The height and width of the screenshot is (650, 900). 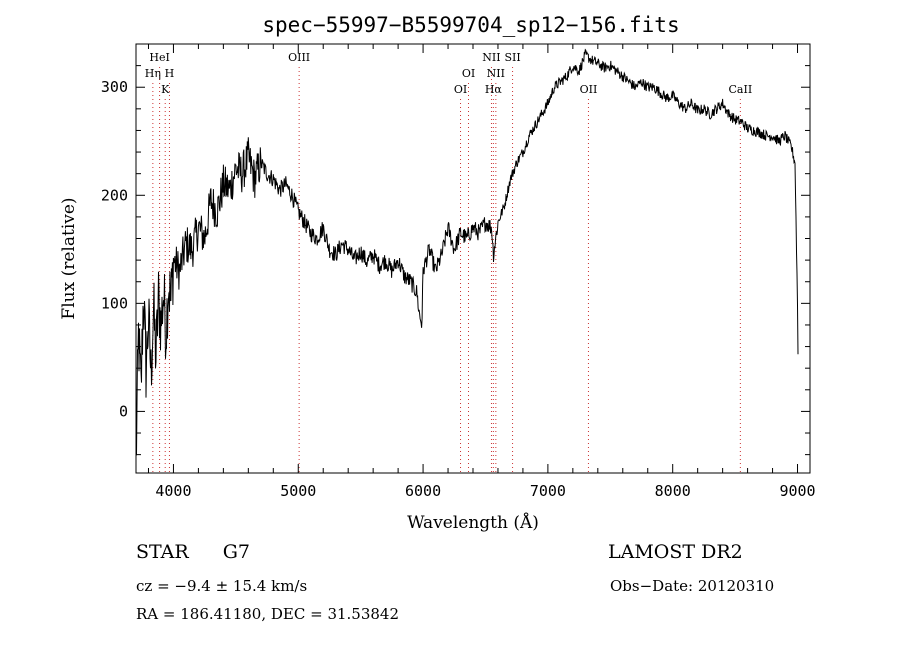 What do you see at coordinates (159, 57) in the screenshot?
I see `spectral-line-label: HeI` at bounding box center [159, 57].